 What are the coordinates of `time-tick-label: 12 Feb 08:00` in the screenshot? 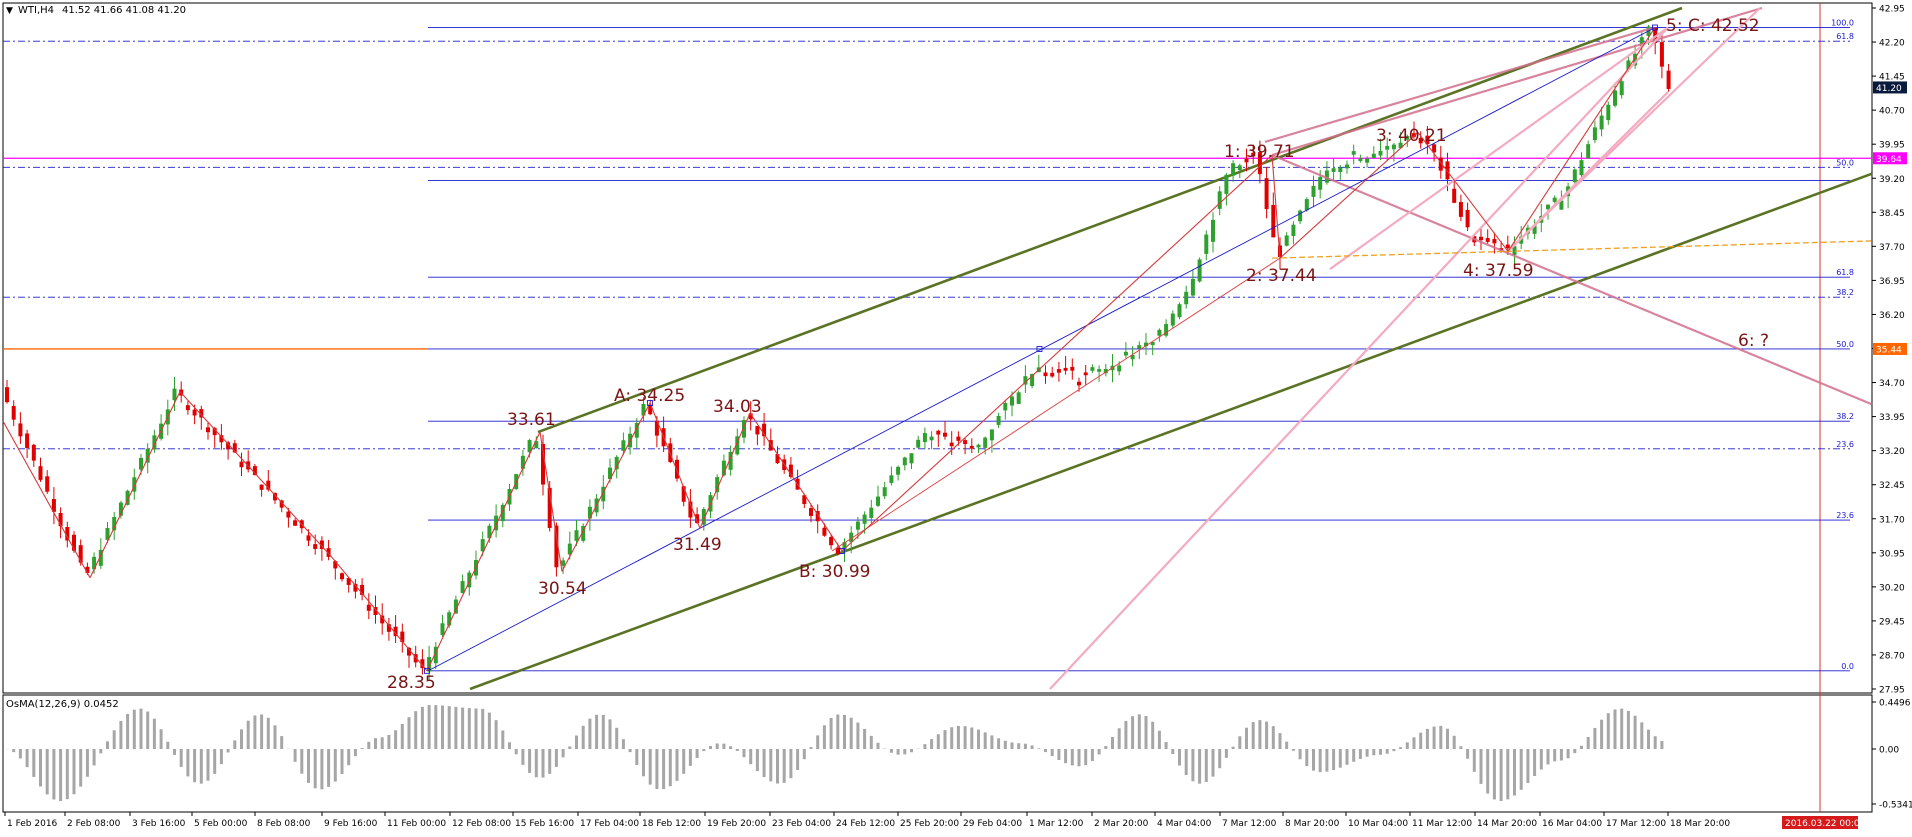 It's located at (481, 824).